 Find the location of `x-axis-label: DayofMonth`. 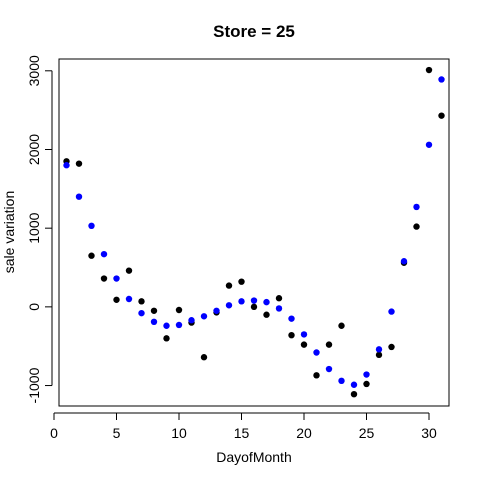

x-axis-label: DayofMonth is located at coordinates (253, 457).